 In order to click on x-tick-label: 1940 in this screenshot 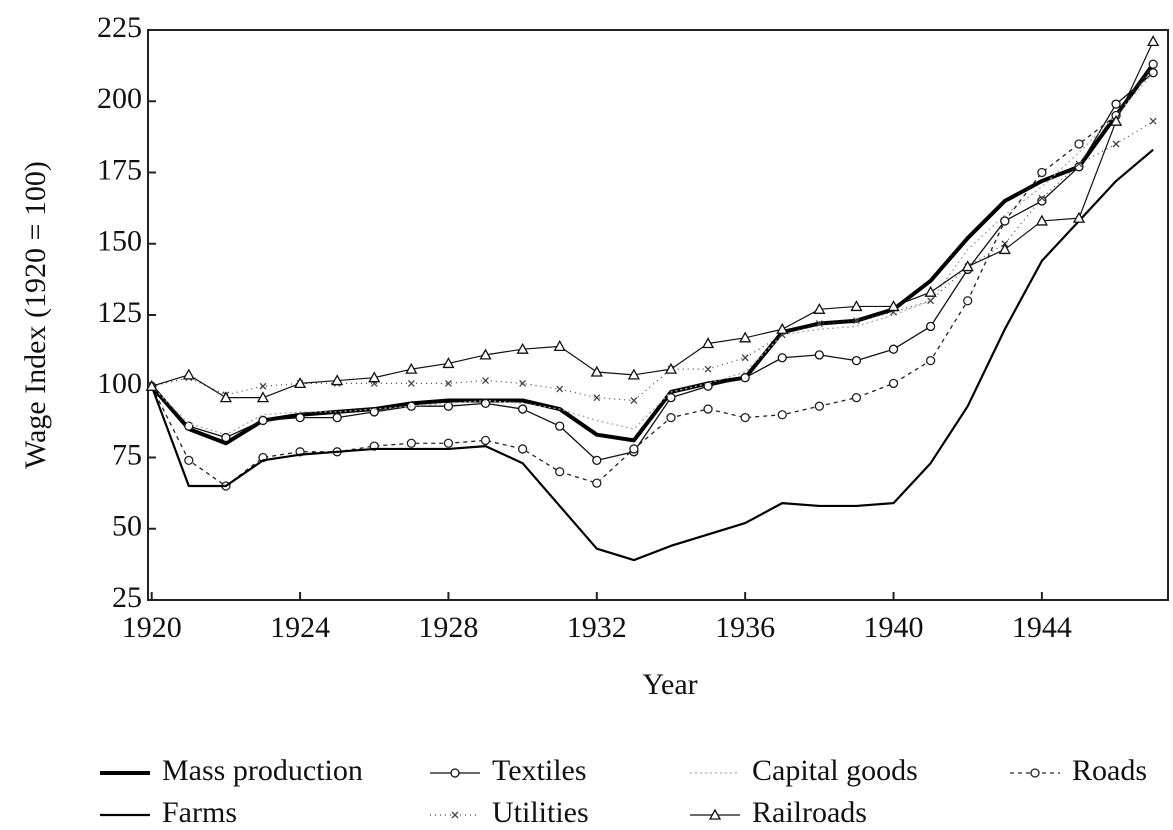, I will do `click(894, 627)`.